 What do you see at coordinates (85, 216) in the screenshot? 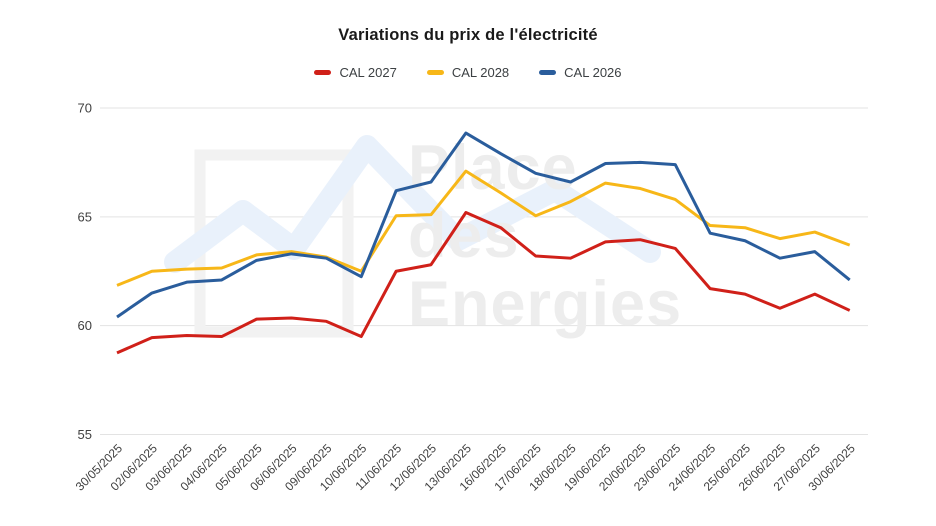
I see `y-axis-tick-label: 65` at bounding box center [85, 216].